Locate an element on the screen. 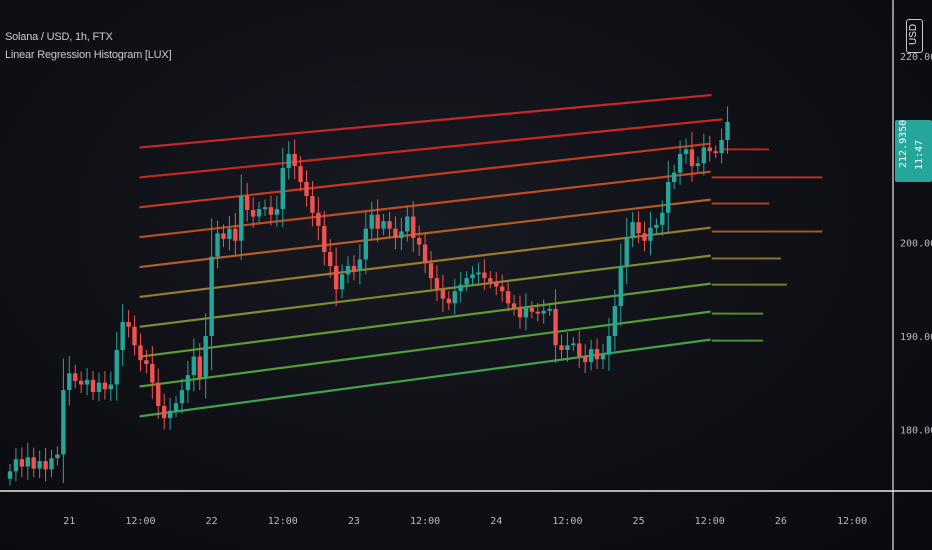 Image resolution: width=932 pixels, height=550 pixels. indicator-title: Linear Regression Histogram [LUX] is located at coordinates (88, 55).